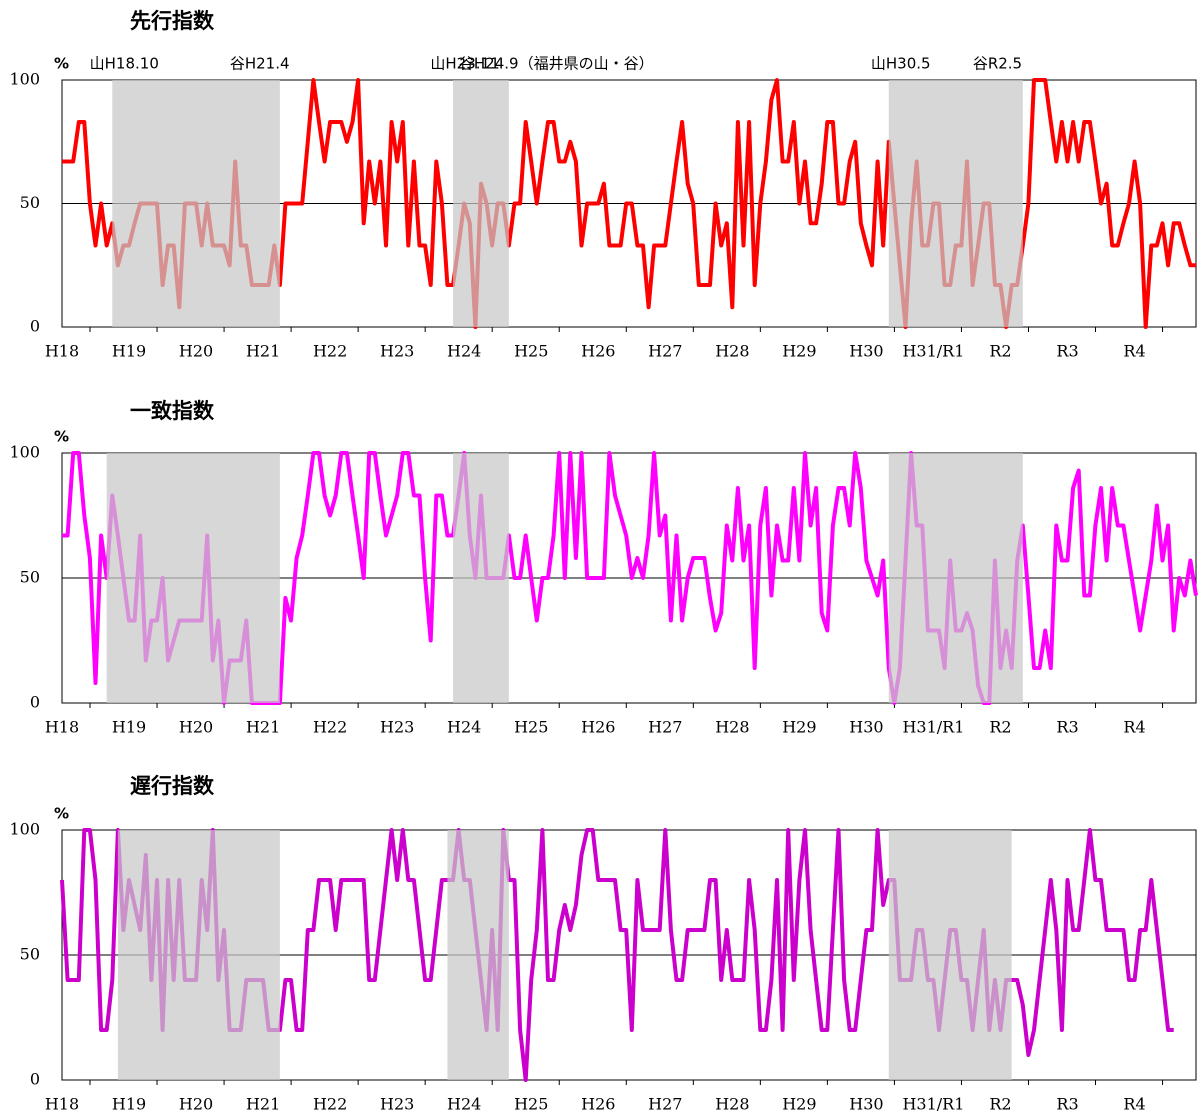 This screenshot has height=1119, width=1203. I want to click on period-annotation: 谷H21.4, so click(260, 64).